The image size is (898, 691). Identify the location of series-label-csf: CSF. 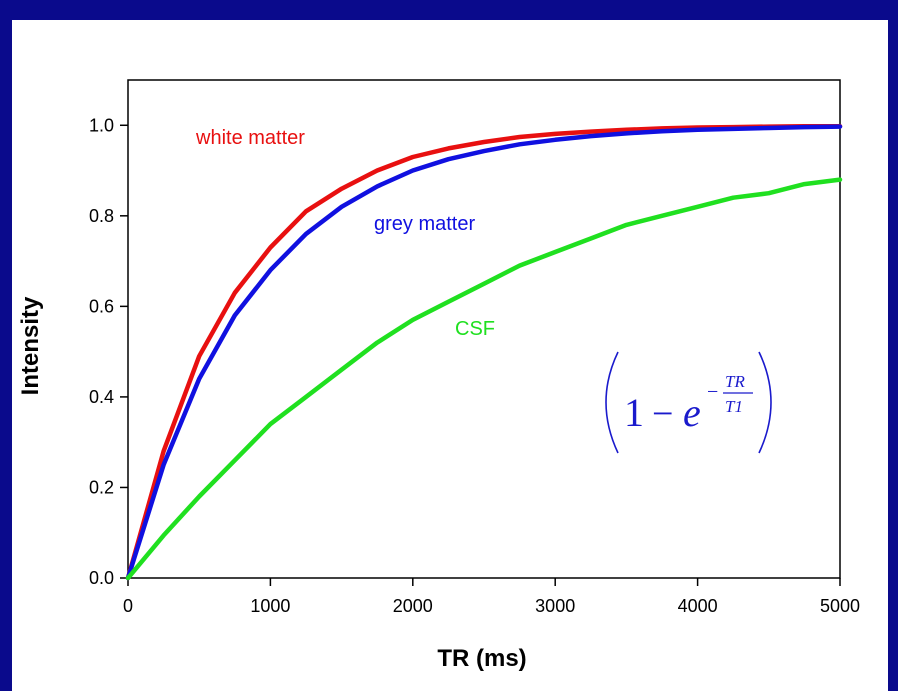
(475, 329).